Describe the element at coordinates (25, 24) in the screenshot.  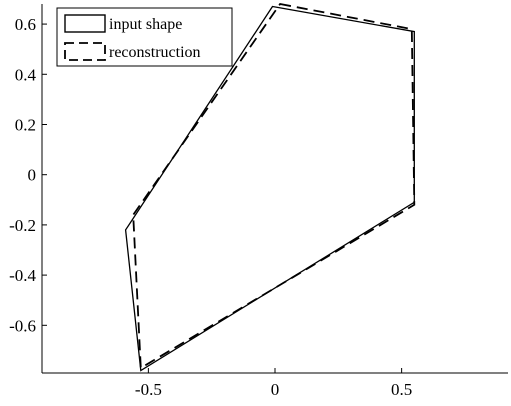
I see `y-tick-label: 0.6` at that location.